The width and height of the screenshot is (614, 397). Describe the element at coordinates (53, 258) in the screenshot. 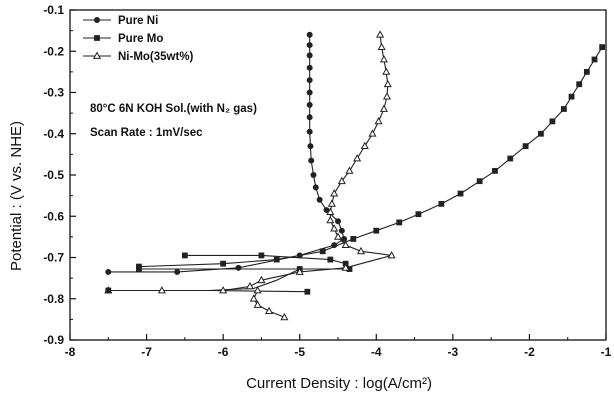

I see `y-tick-label: -0.7` at that location.